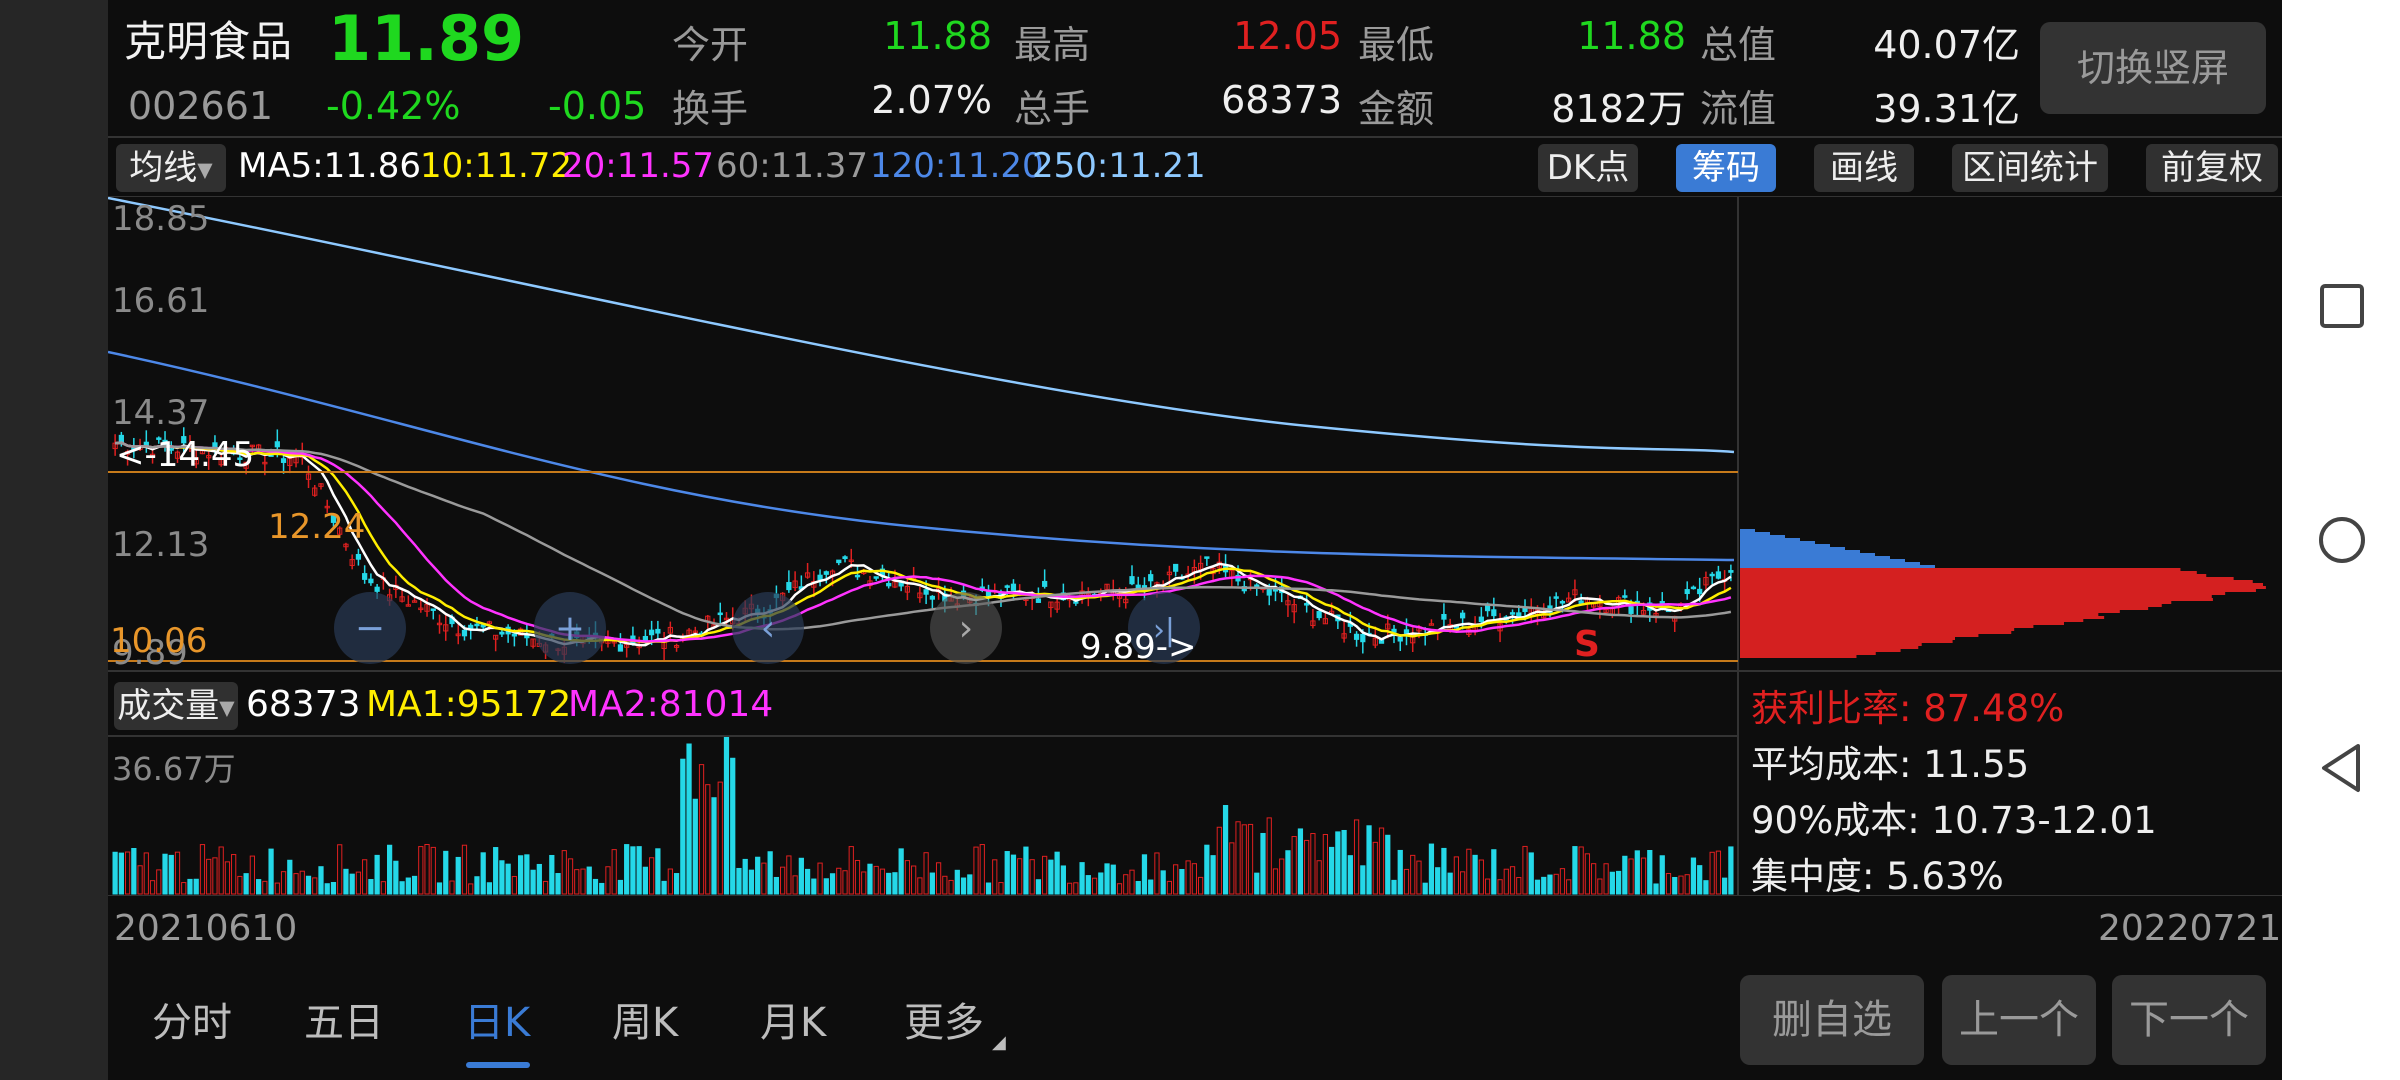 Image resolution: width=2400 pixels, height=1080 pixels. I want to click on next-stock-button: 下一个, so click(2189, 1020).